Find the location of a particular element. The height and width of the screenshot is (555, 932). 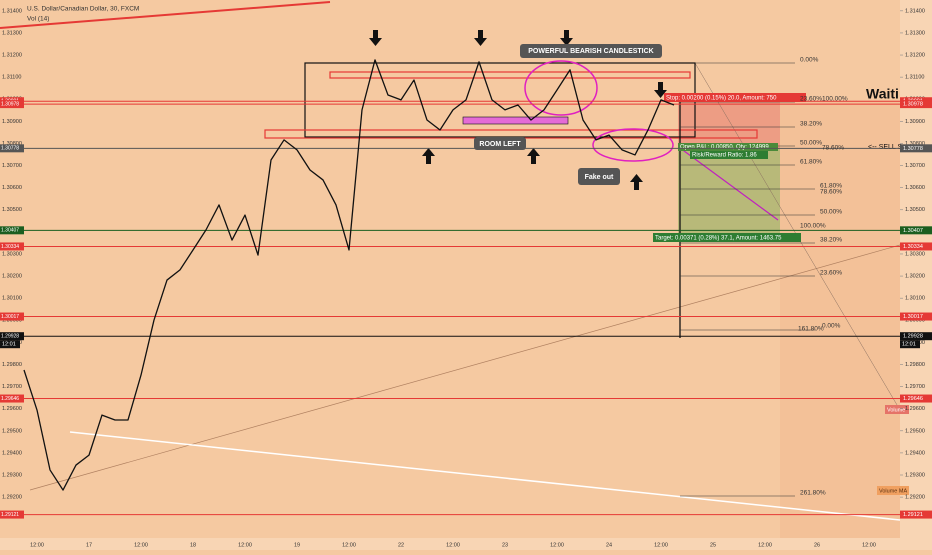

y-tick-label: 1.29800 is located at coordinates (915, 365).